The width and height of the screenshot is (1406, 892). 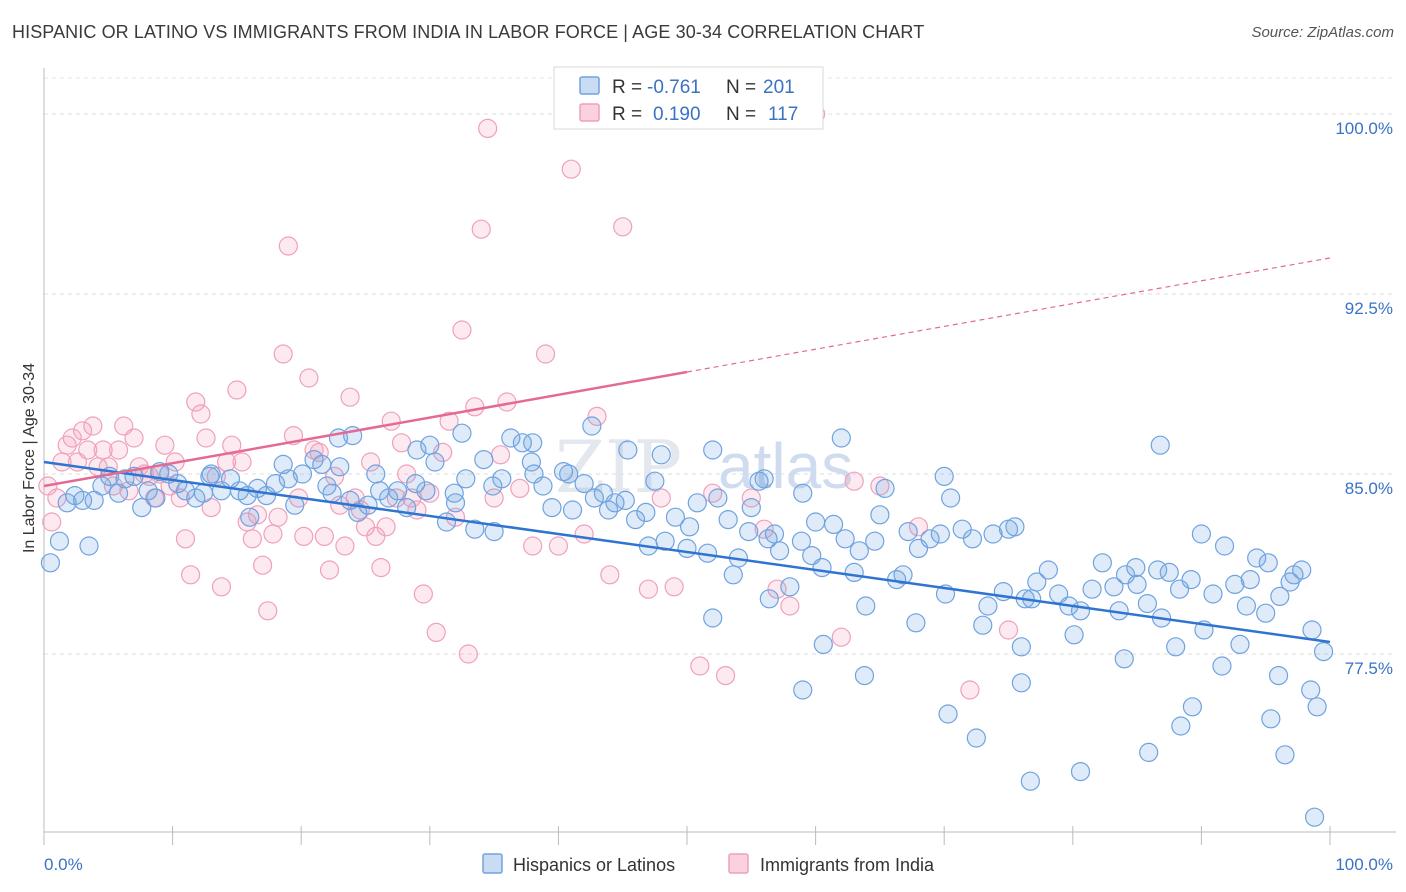 I want to click on stats-n-value-1: 201, so click(x=779, y=87).